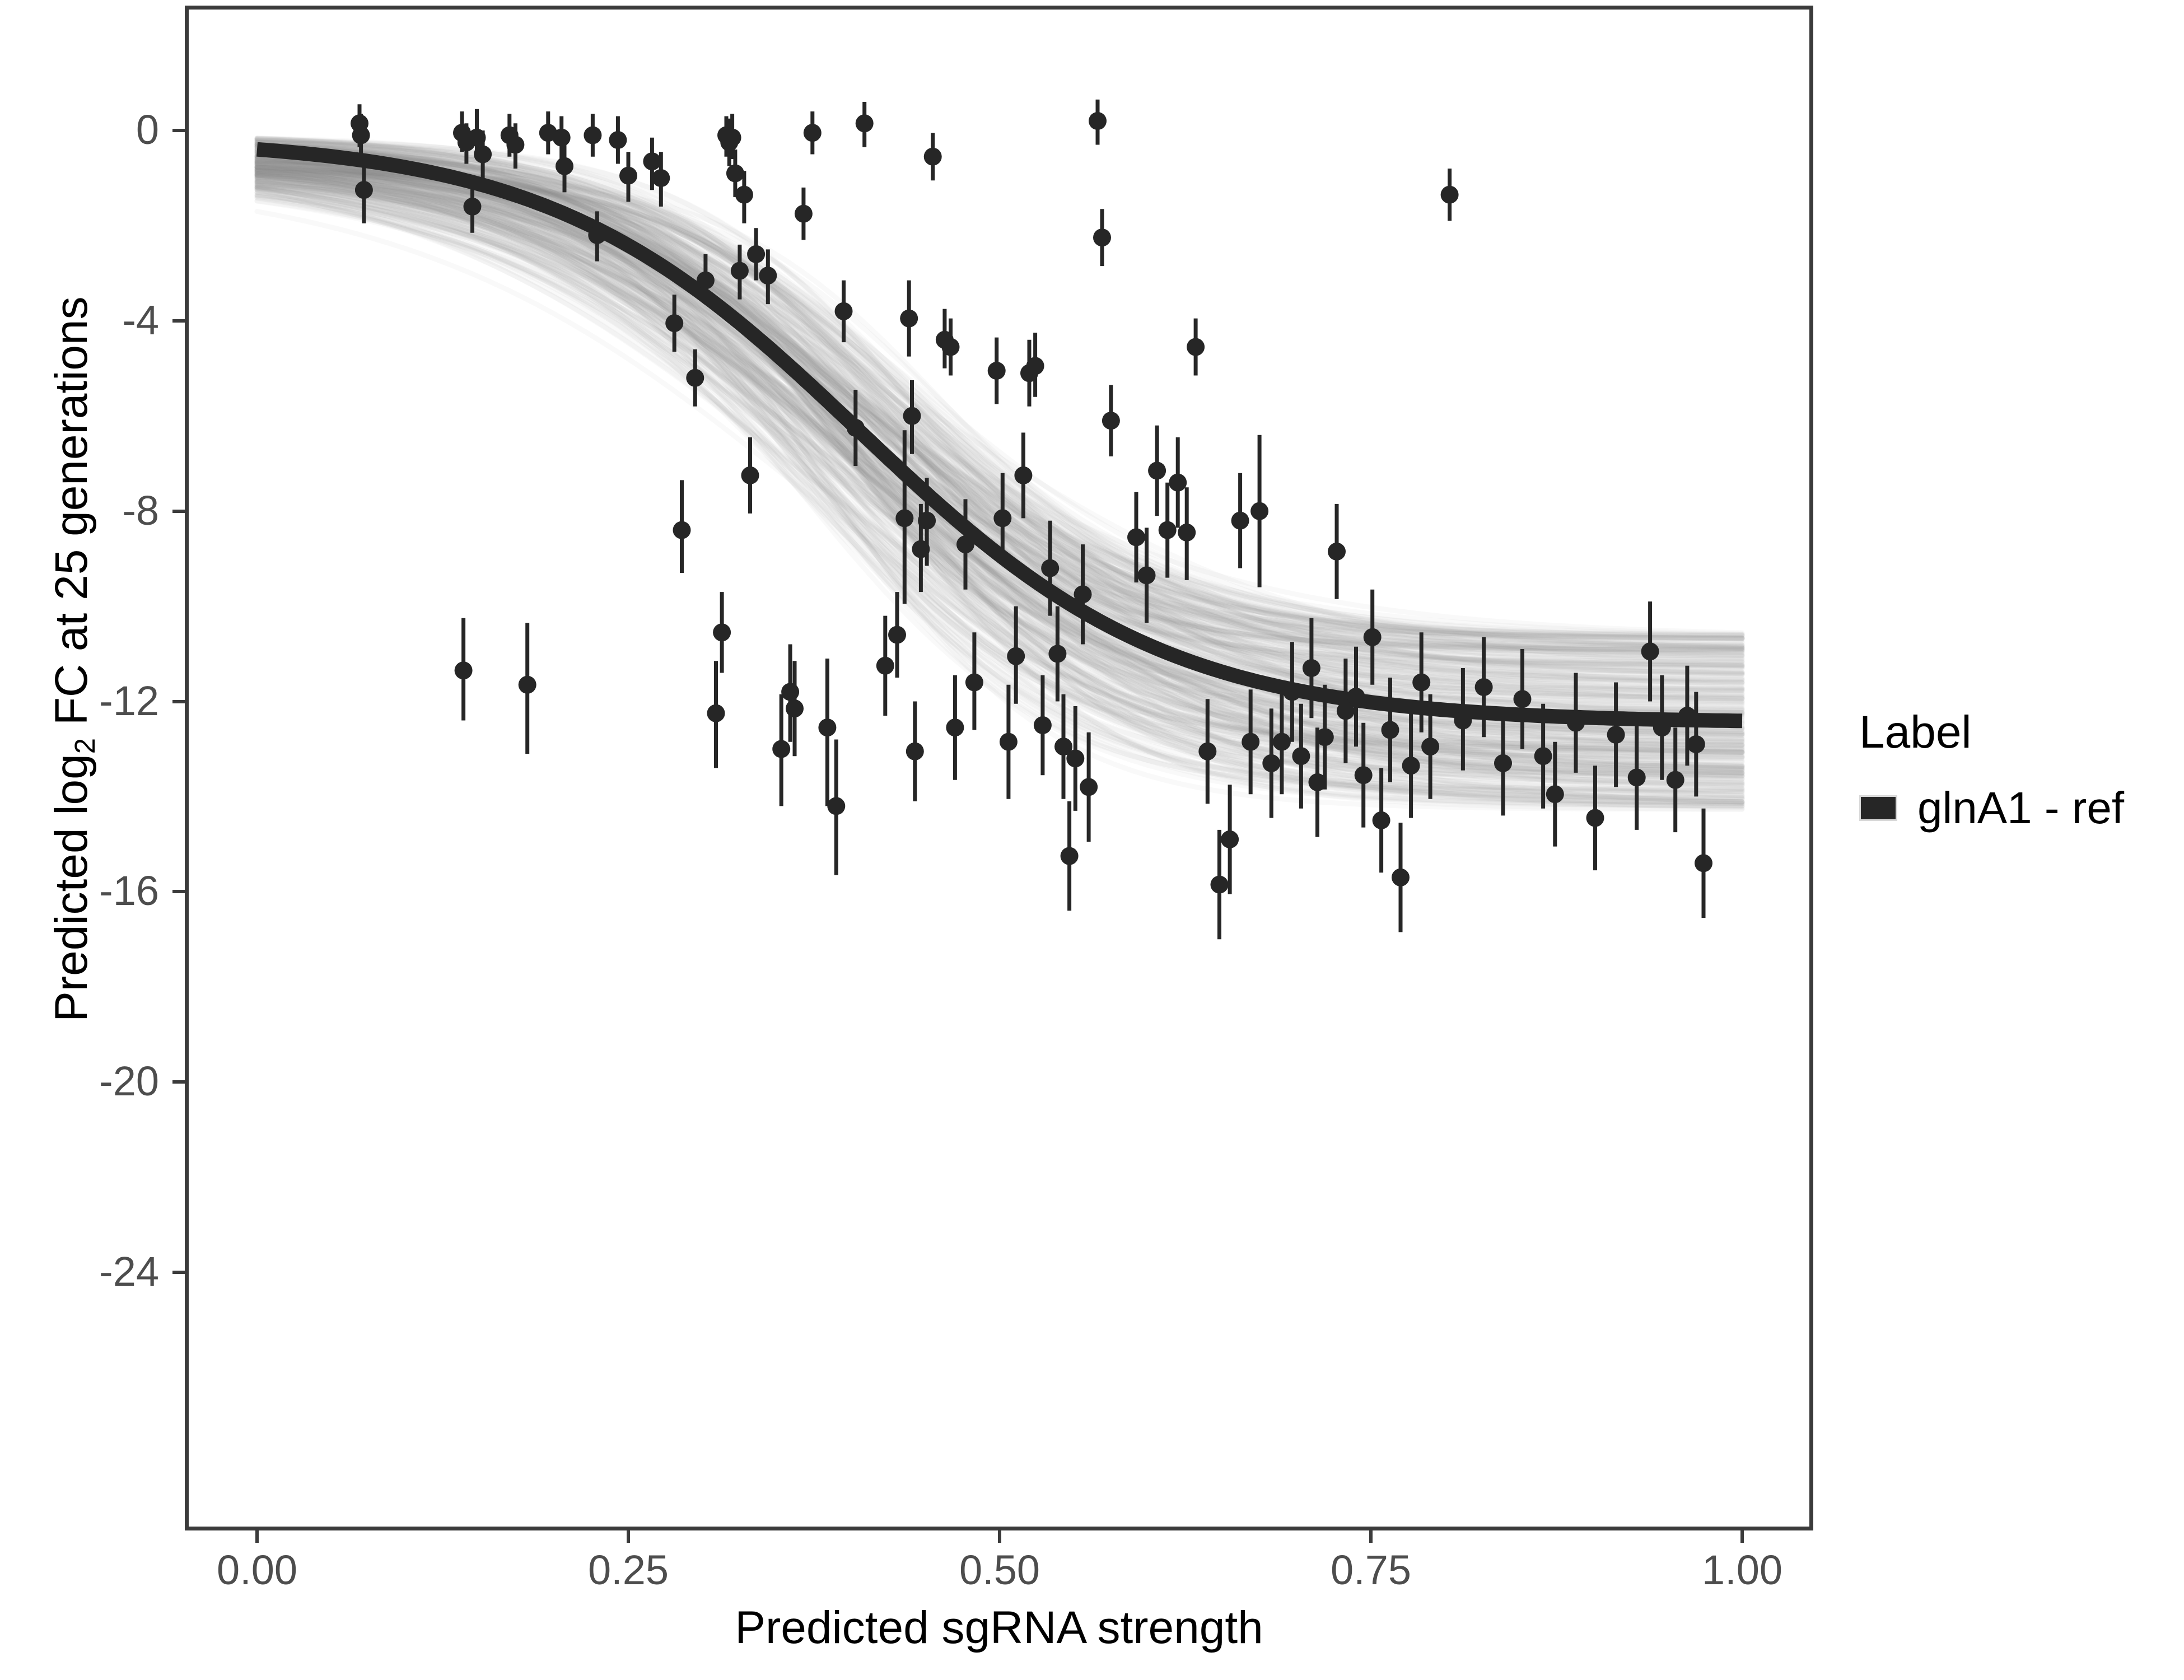 This screenshot has width=2184, height=1680. I want to click on legend-title: Label, so click(1916, 733).